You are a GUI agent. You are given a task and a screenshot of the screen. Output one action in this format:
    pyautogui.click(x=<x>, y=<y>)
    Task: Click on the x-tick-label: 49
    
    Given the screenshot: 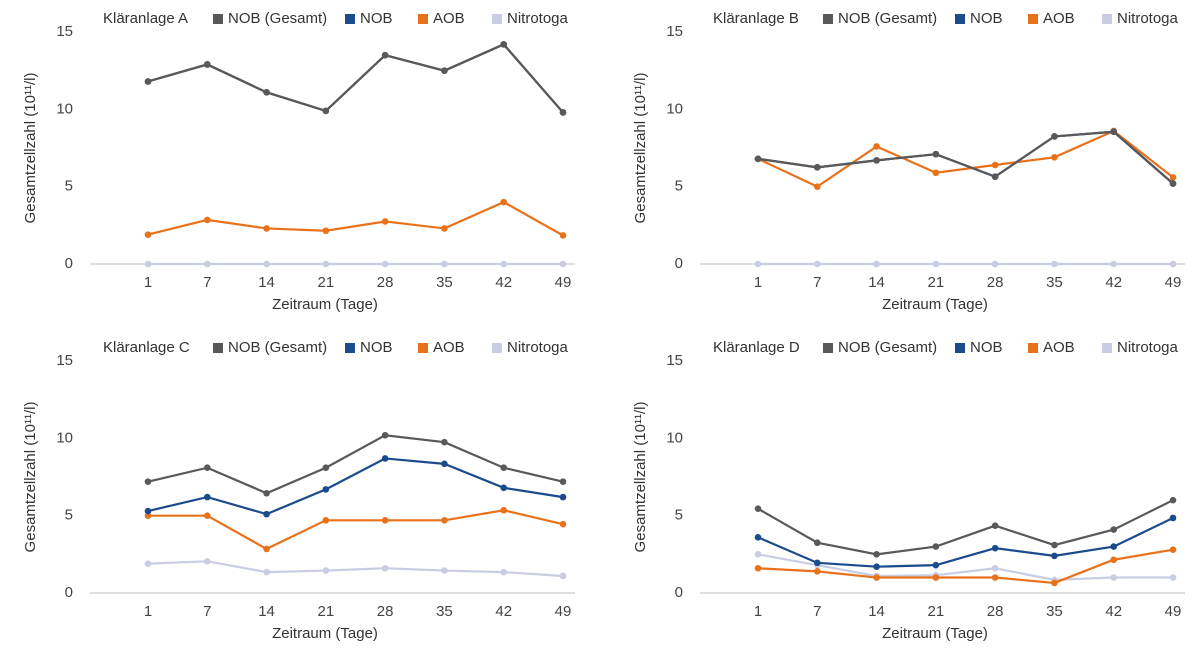 What is the action you would take?
    pyautogui.click(x=563, y=611)
    